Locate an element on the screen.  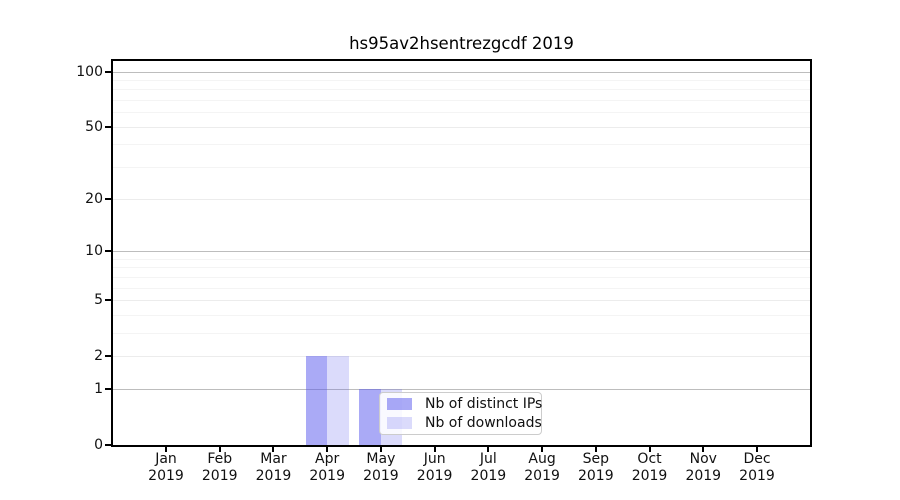
month-label: Sep is located at coordinates (595, 459).